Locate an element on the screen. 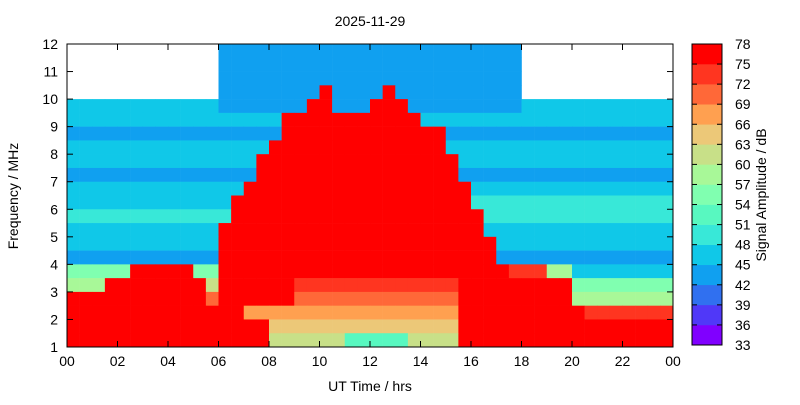  colorbar-tick-label: 72 is located at coordinates (743, 84).